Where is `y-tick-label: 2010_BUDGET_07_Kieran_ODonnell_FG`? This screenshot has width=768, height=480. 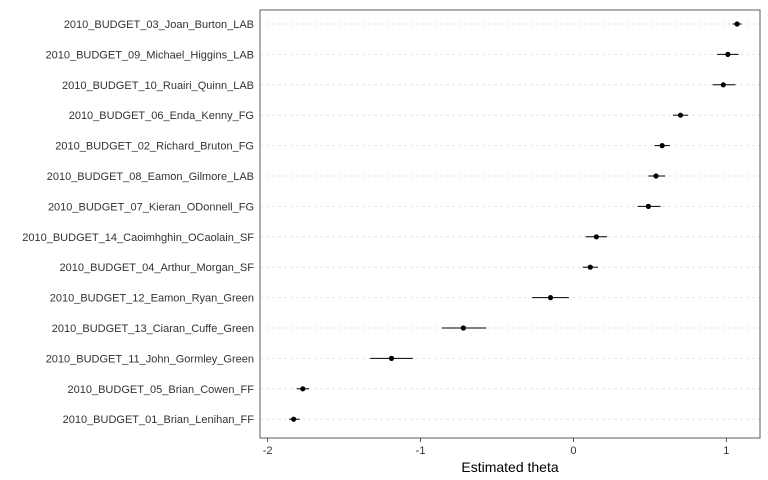 y-tick-label: 2010_BUDGET_07_Kieran_ODonnell_FG is located at coordinates (151, 207).